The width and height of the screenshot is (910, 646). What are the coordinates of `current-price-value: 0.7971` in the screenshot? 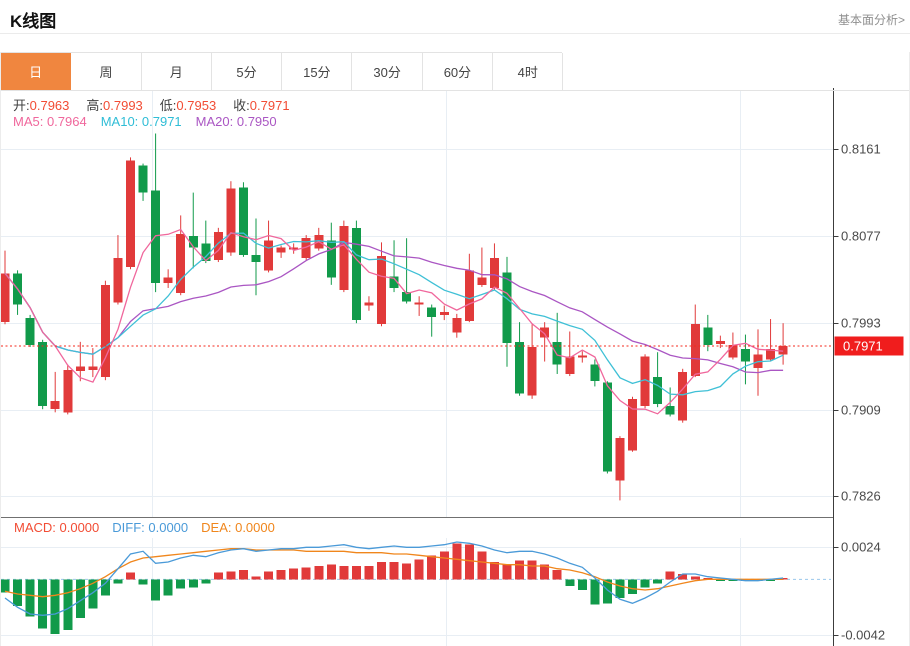 It's located at (863, 345).